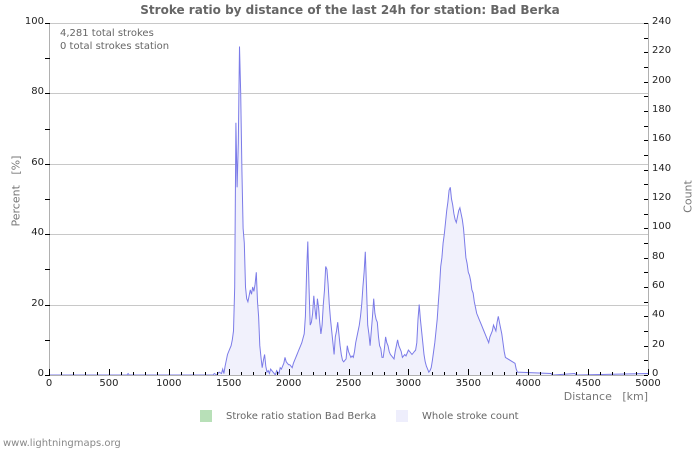  What do you see at coordinates (662, 139) in the screenshot?
I see `right-tick-label: 160` at bounding box center [662, 139].